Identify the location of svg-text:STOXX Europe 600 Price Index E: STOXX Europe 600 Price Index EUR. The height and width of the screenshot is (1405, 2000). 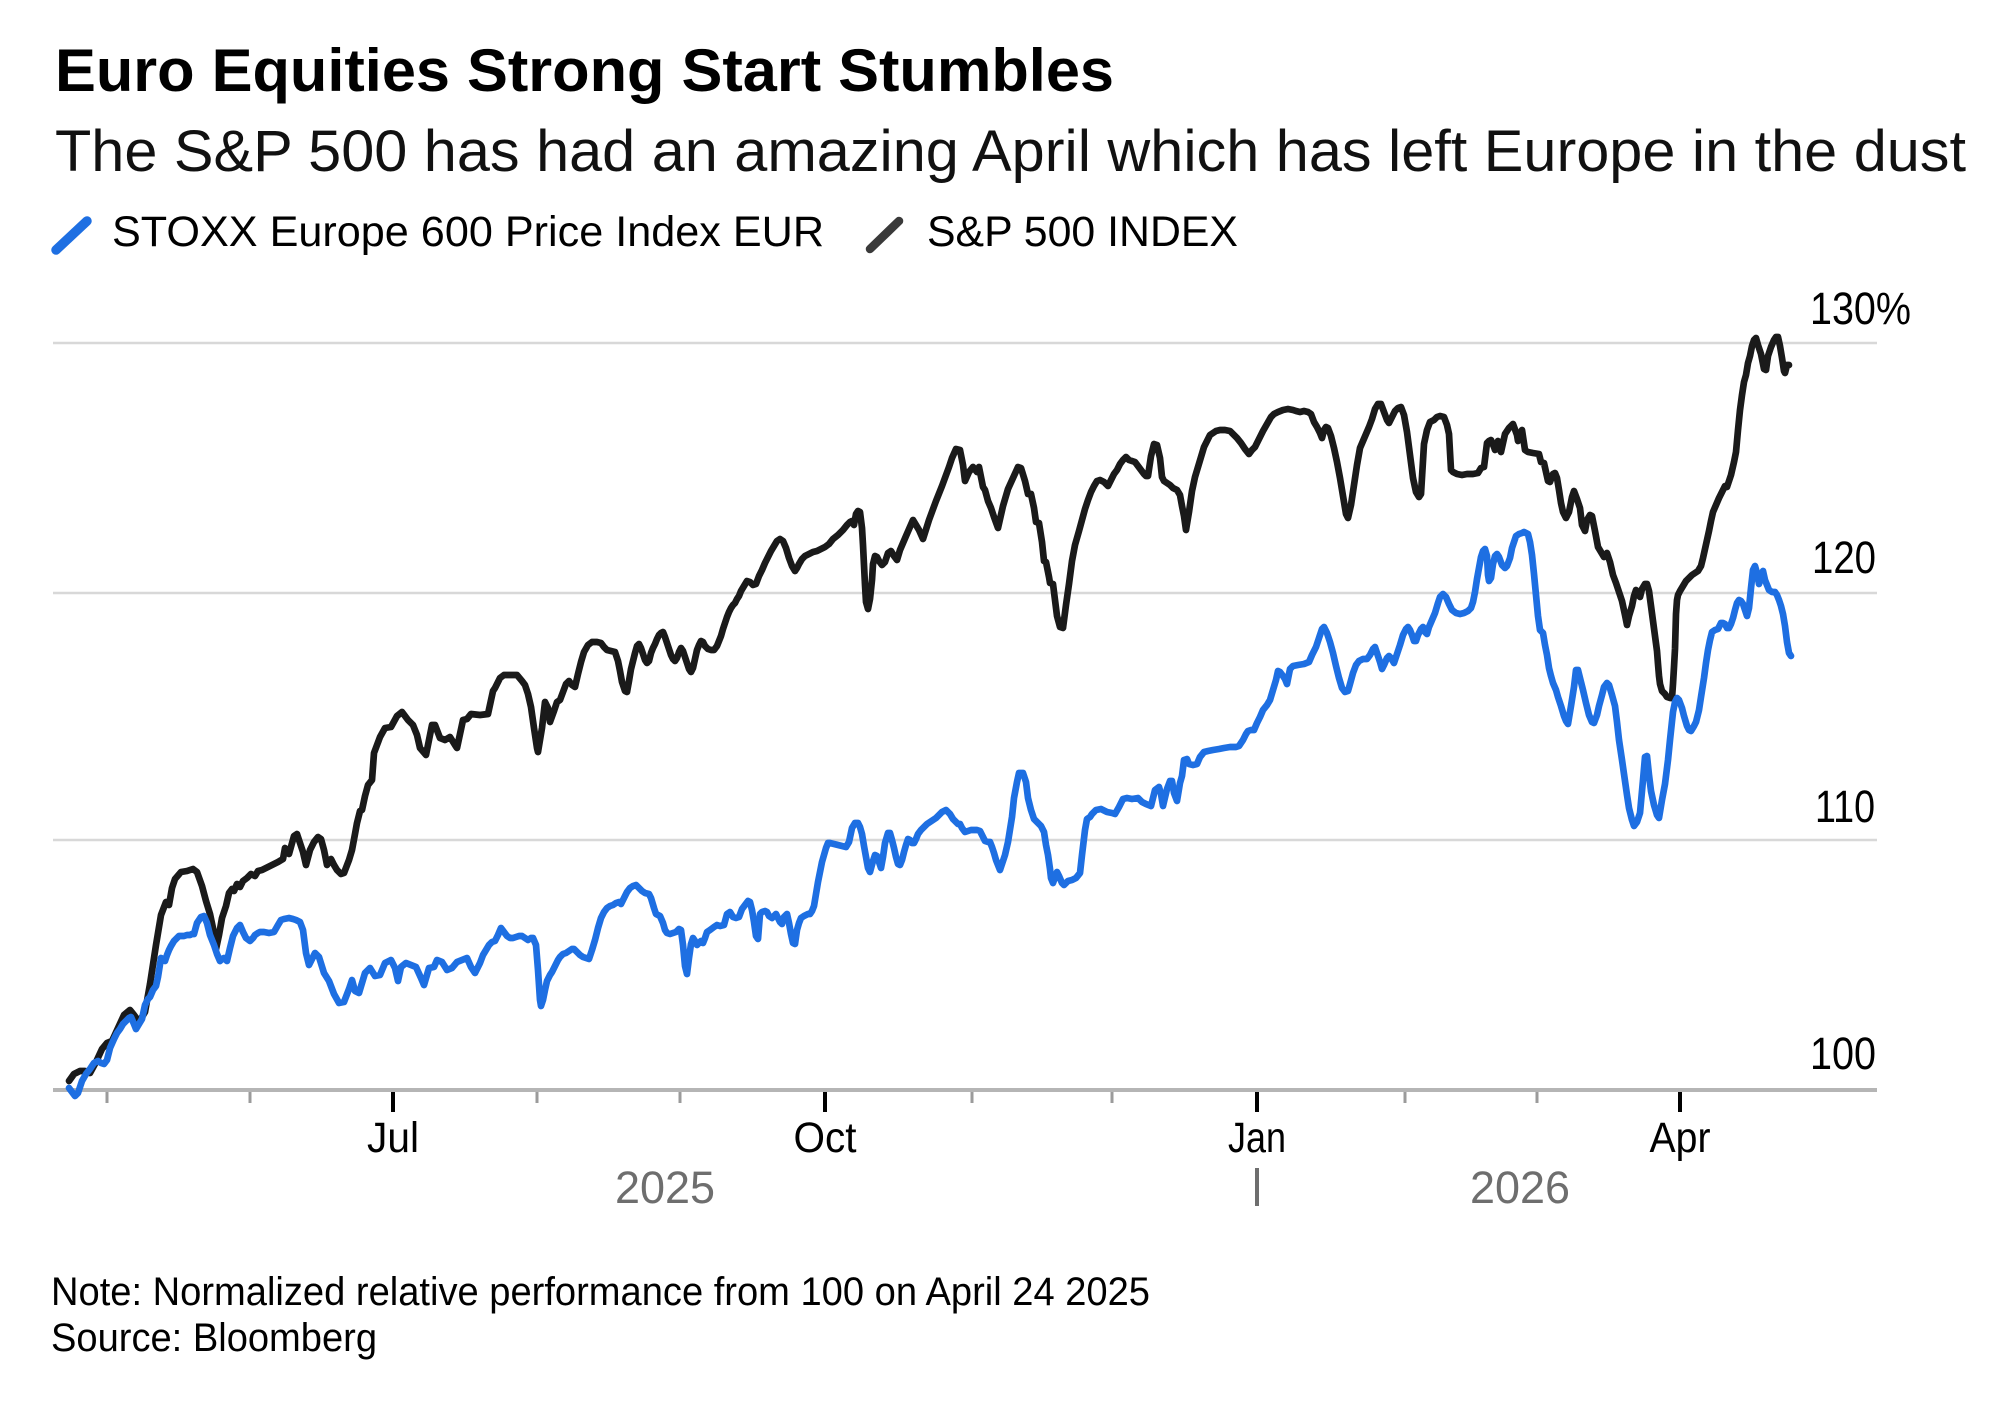
(468, 232).